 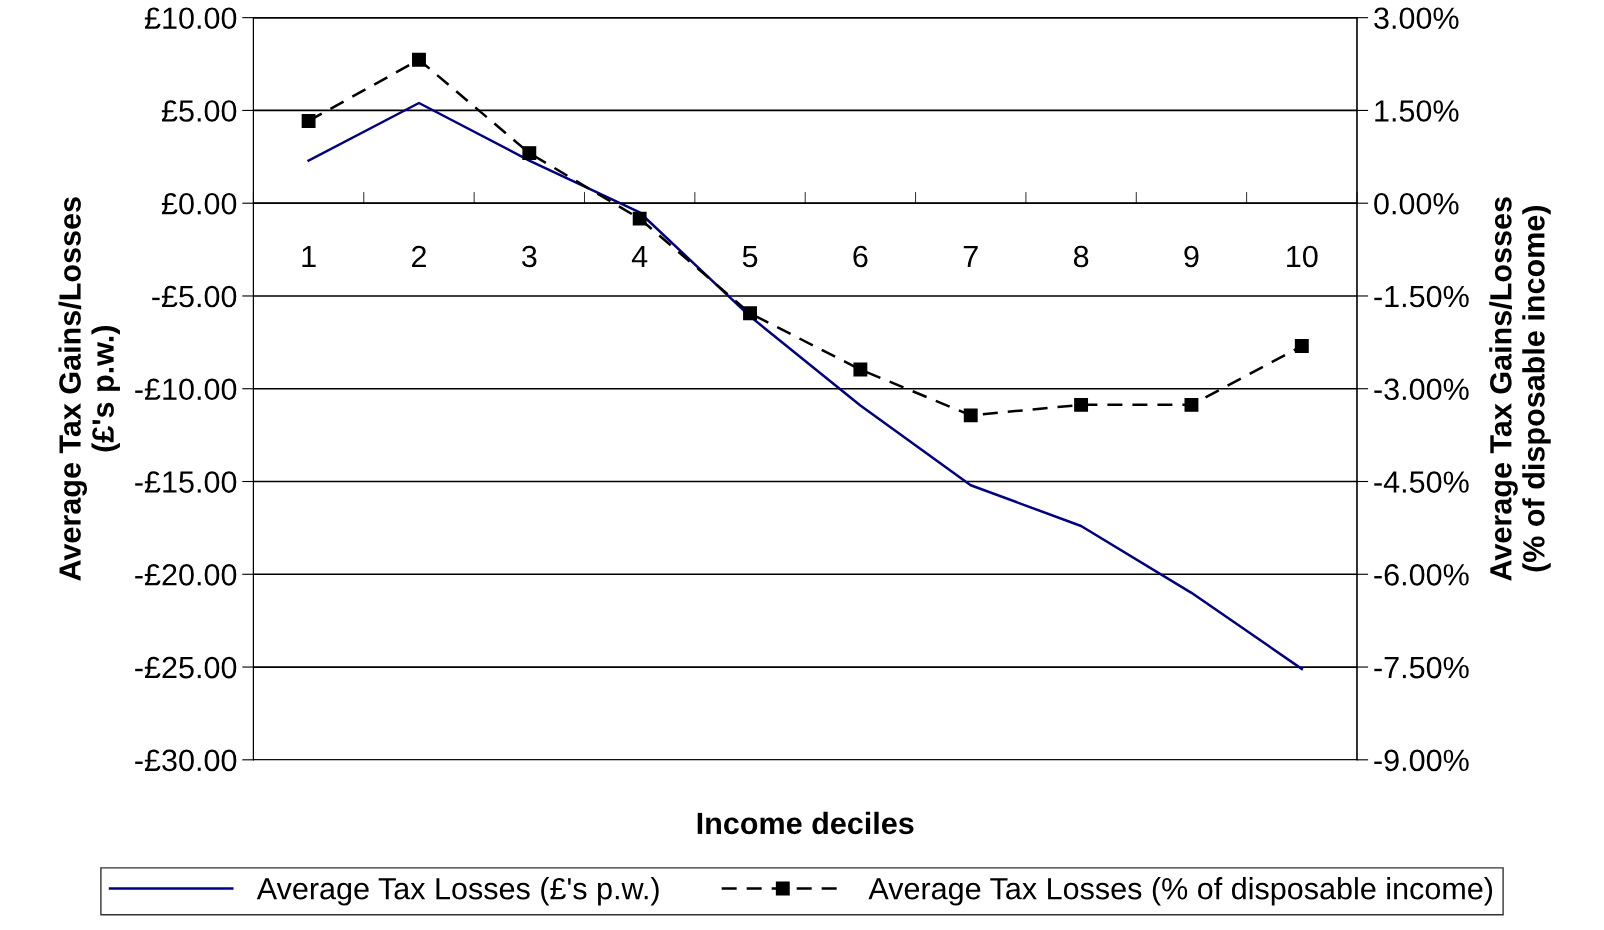 What do you see at coordinates (419, 256) in the screenshot?
I see `x-tick-label: 2` at bounding box center [419, 256].